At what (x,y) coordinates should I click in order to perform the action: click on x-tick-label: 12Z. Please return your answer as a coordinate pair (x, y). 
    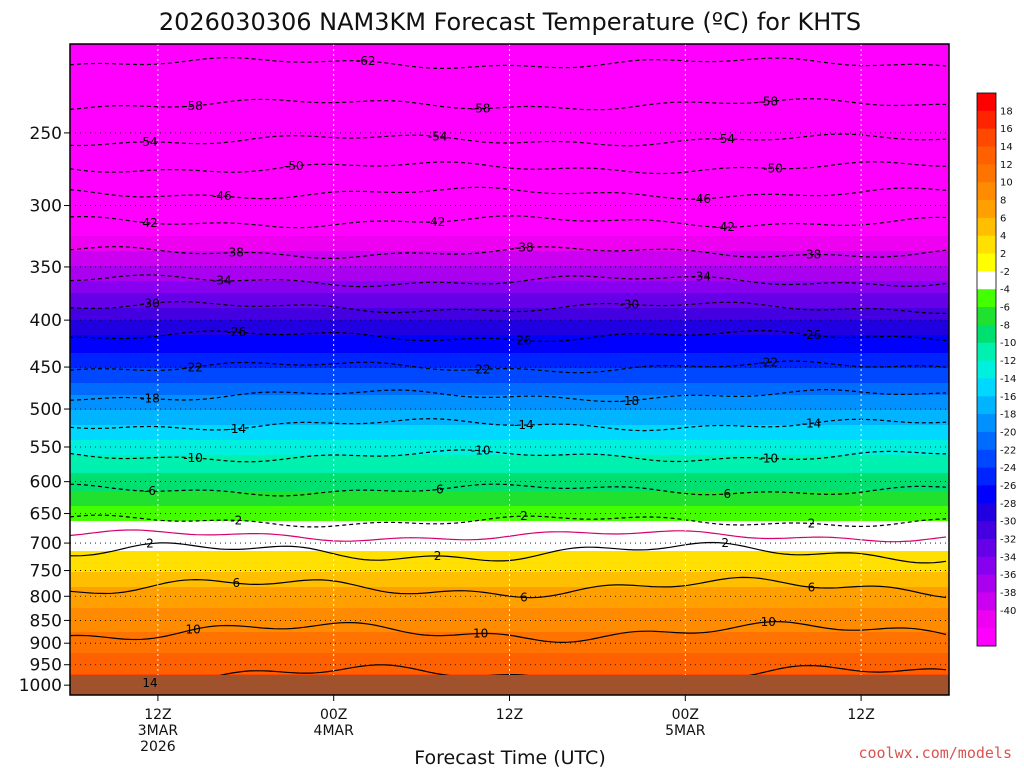
    Looking at the image, I should click on (860, 715).